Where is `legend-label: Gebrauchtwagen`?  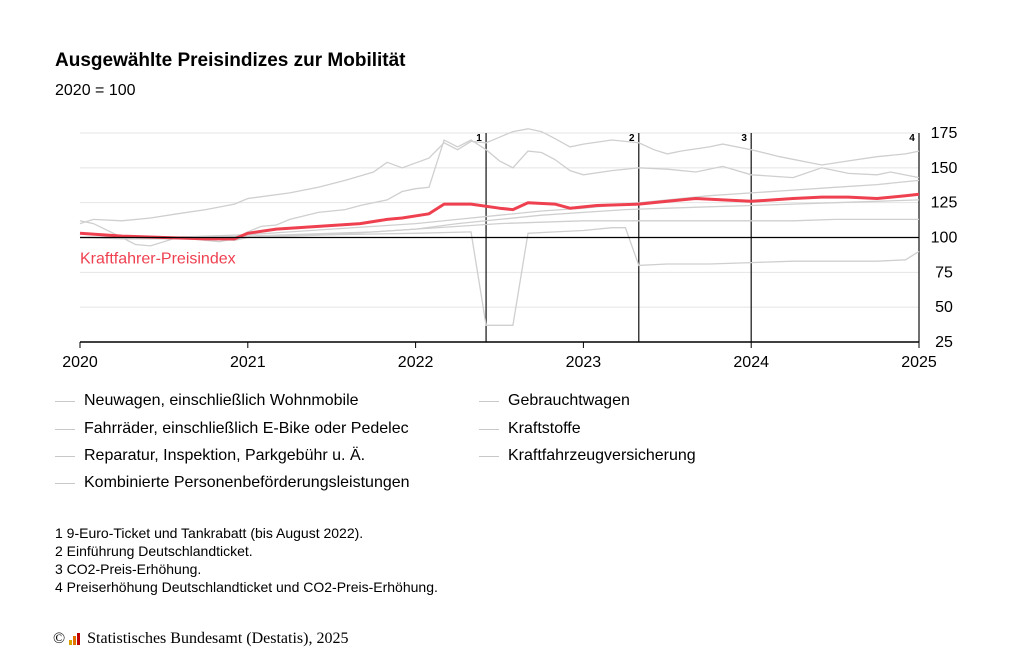 legend-label: Gebrauchtwagen is located at coordinates (569, 400).